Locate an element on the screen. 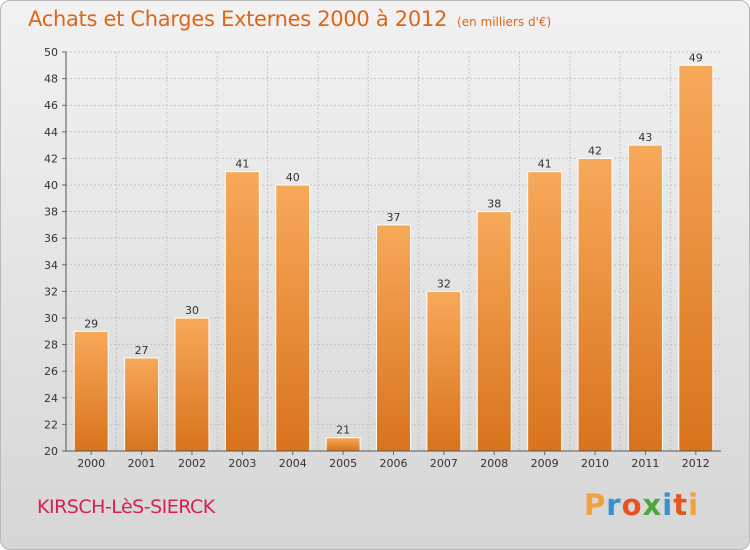 The width and height of the screenshot is (750, 550). y-tick-label: 34 is located at coordinates (51, 265).